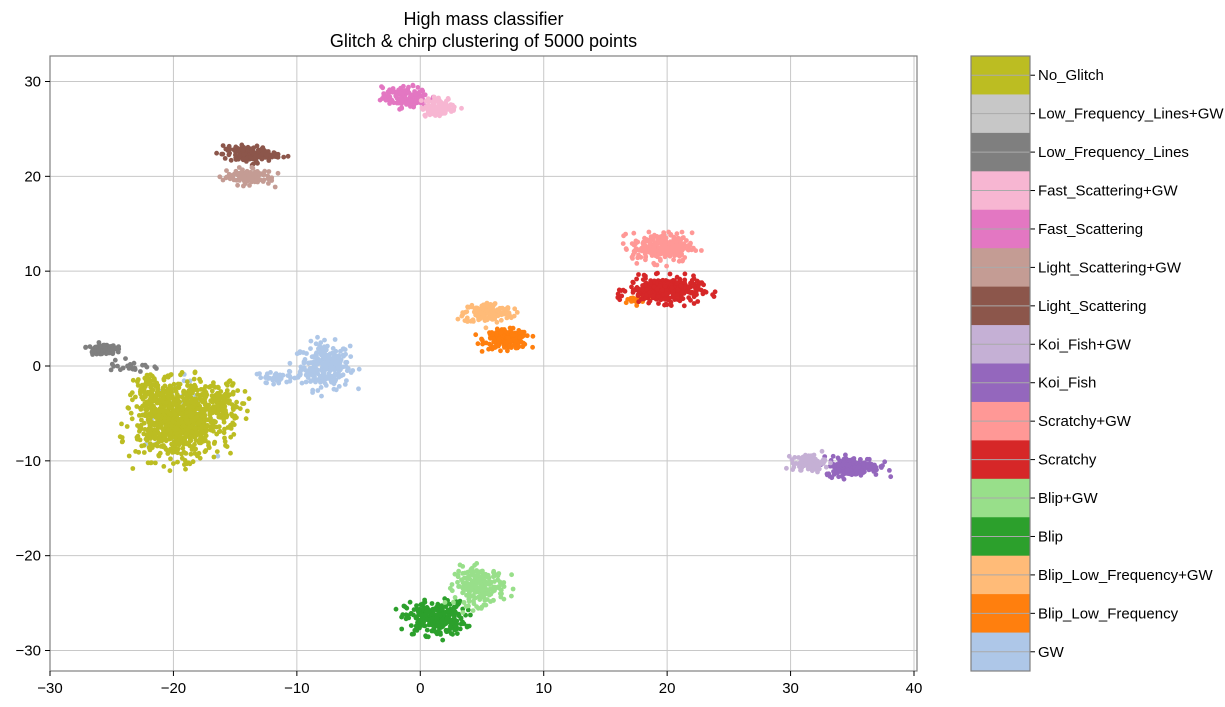 This screenshot has height=707, width=1225. I want to click on series-scratchy, so click(666, 289).